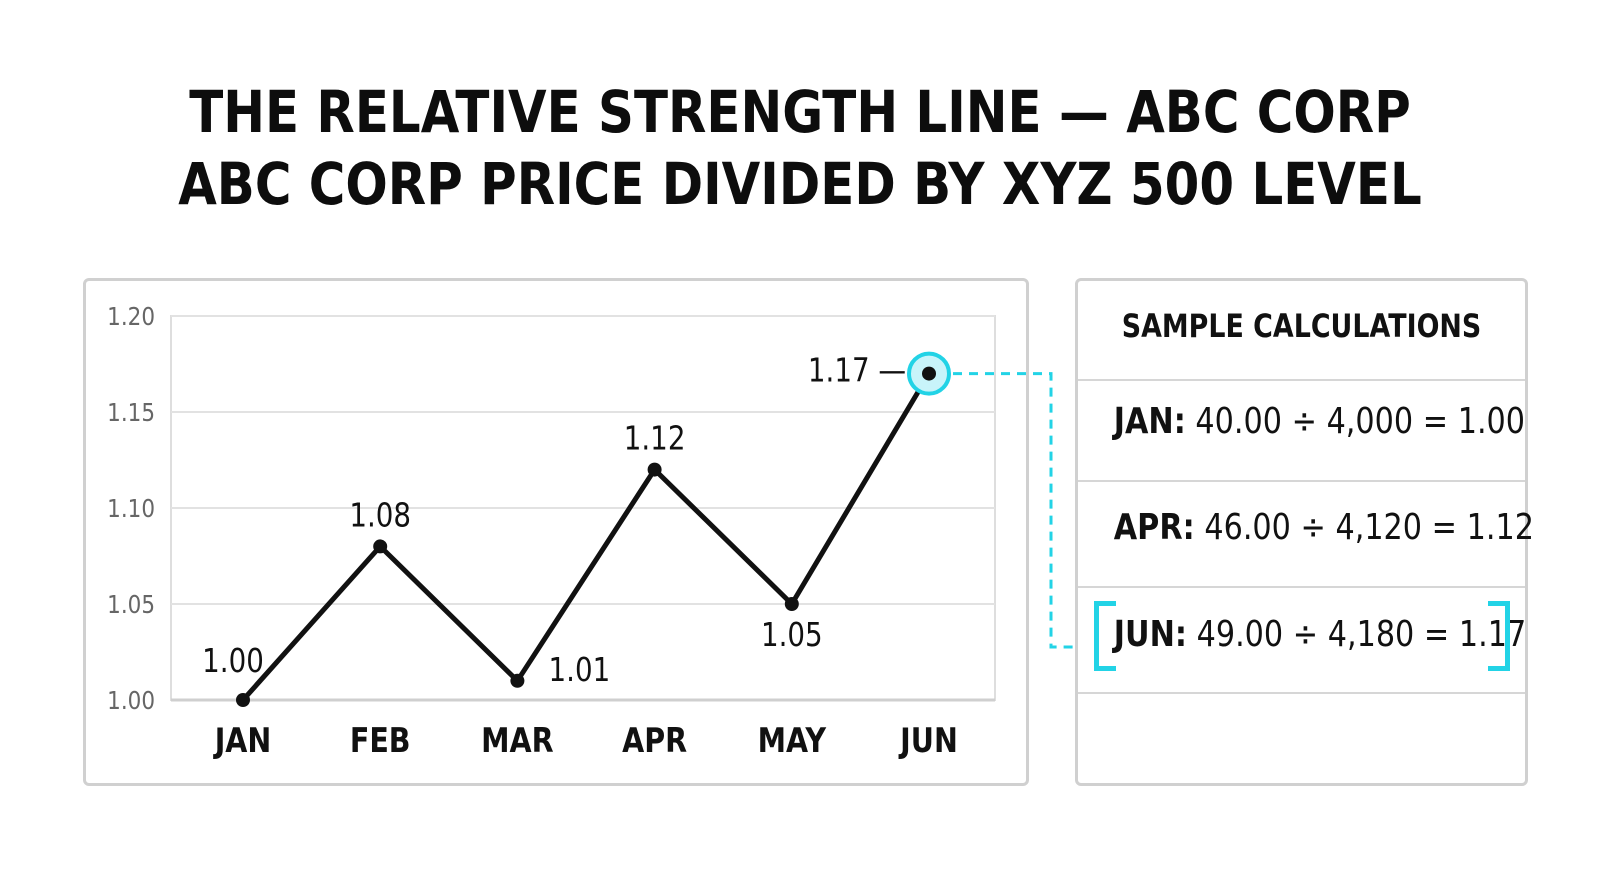 The width and height of the screenshot is (1600, 893). What do you see at coordinates (1369, 527) in the screenshot?
I see `calc-formula: 46.00 ÷ 4,120 = 1.12` at bounding box center [1369, 527].